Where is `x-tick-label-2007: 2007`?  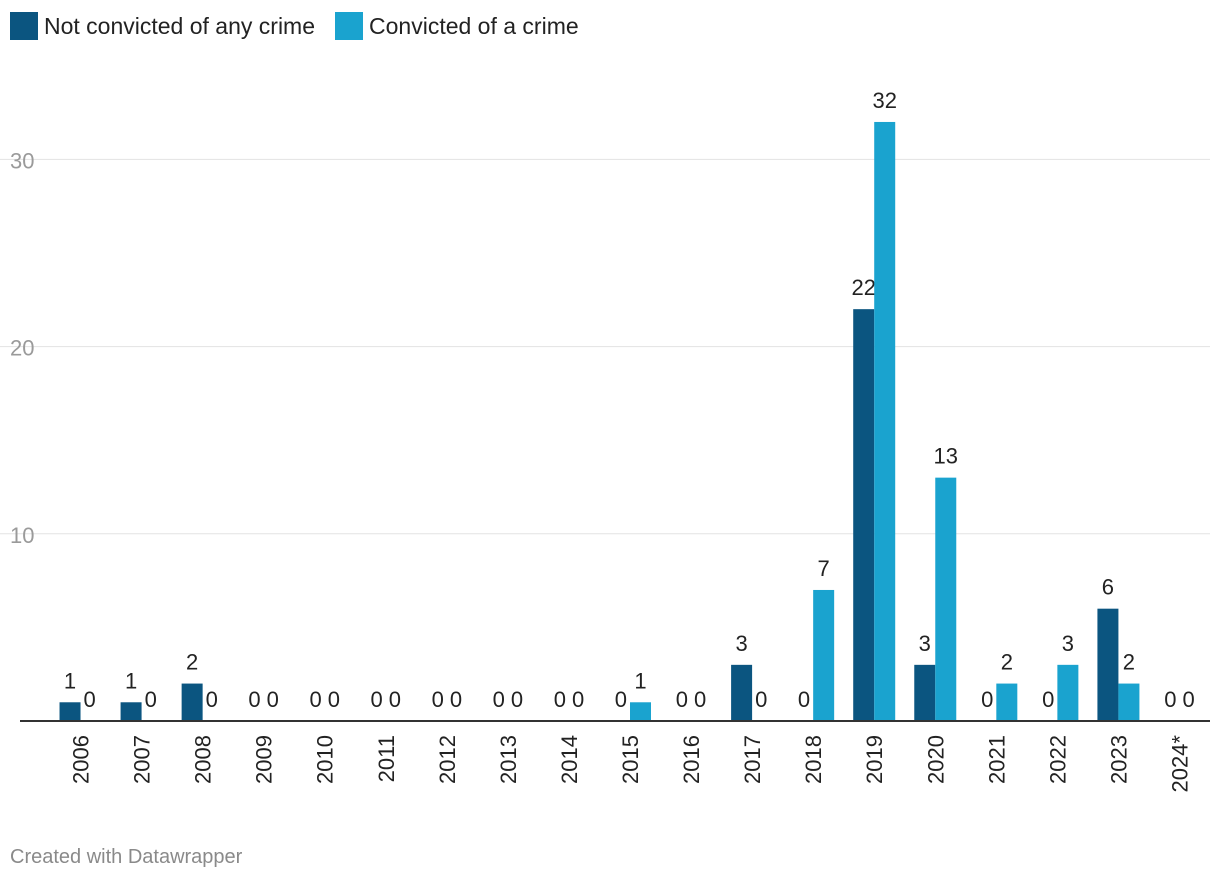
x-tick-label-2007: 2007 is located at coordinates (142, 759).